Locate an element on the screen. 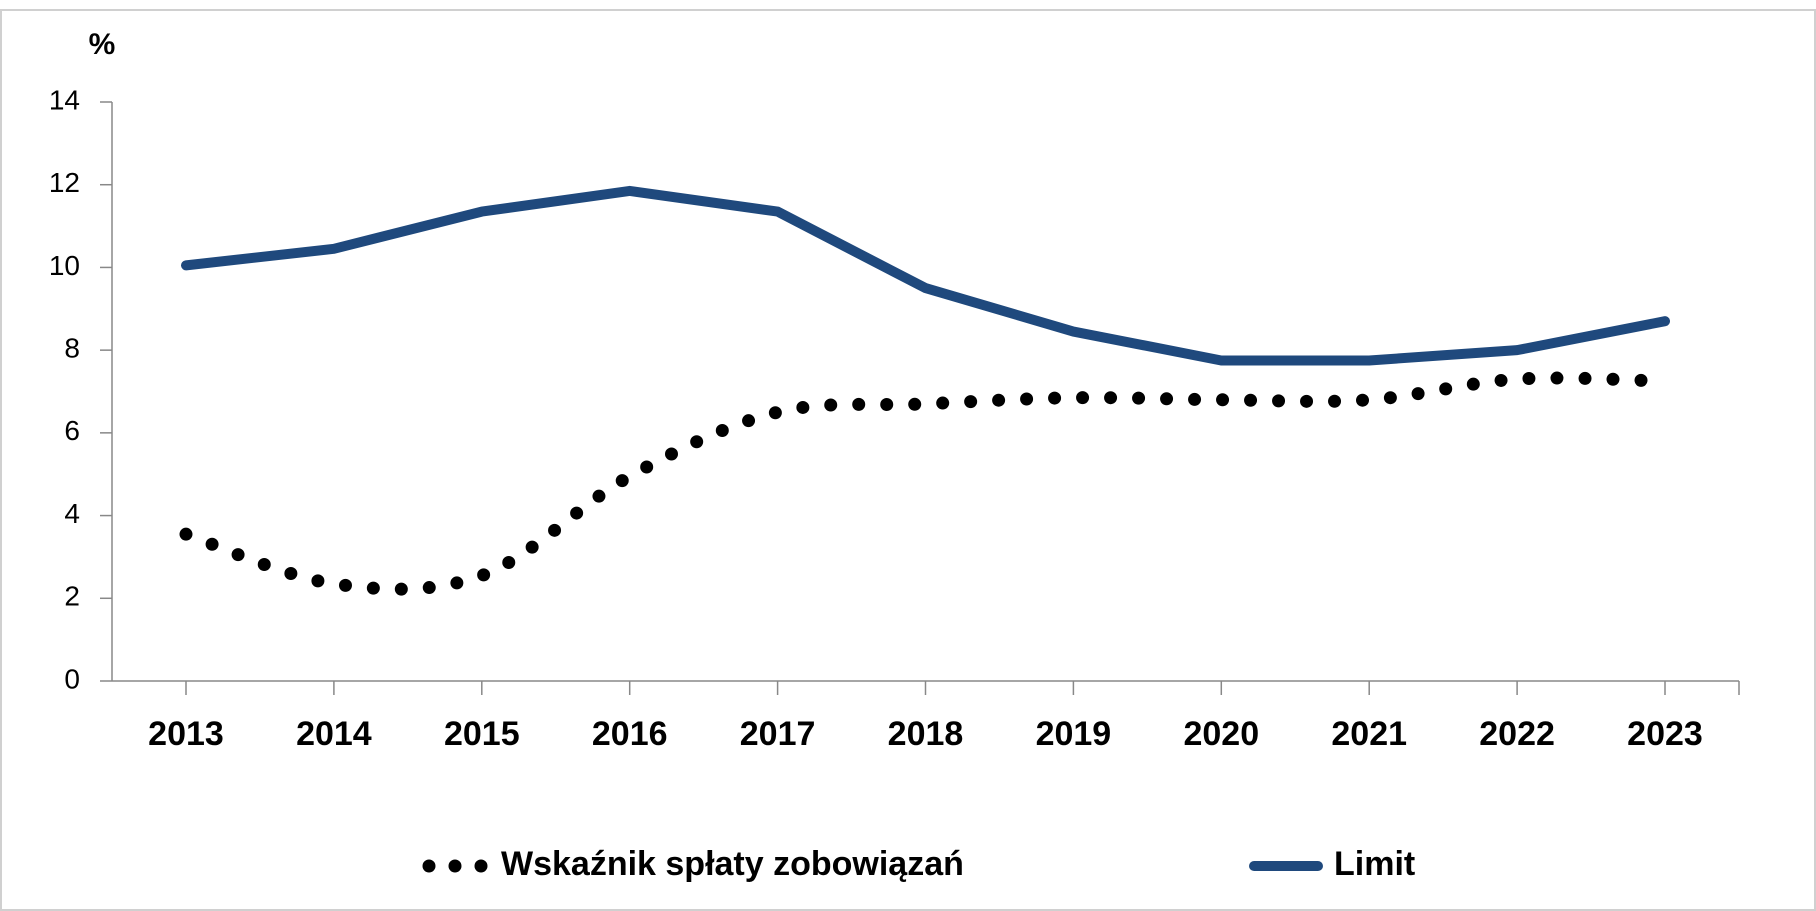 Image resolution: width=1816 pixels, height=911 pixels. x-tick-label: 2017 is located at coordinates (778, 734).